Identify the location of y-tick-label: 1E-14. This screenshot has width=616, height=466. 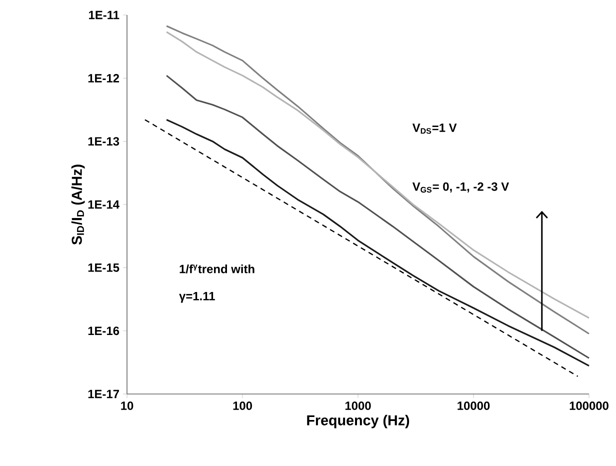
(104, 204).